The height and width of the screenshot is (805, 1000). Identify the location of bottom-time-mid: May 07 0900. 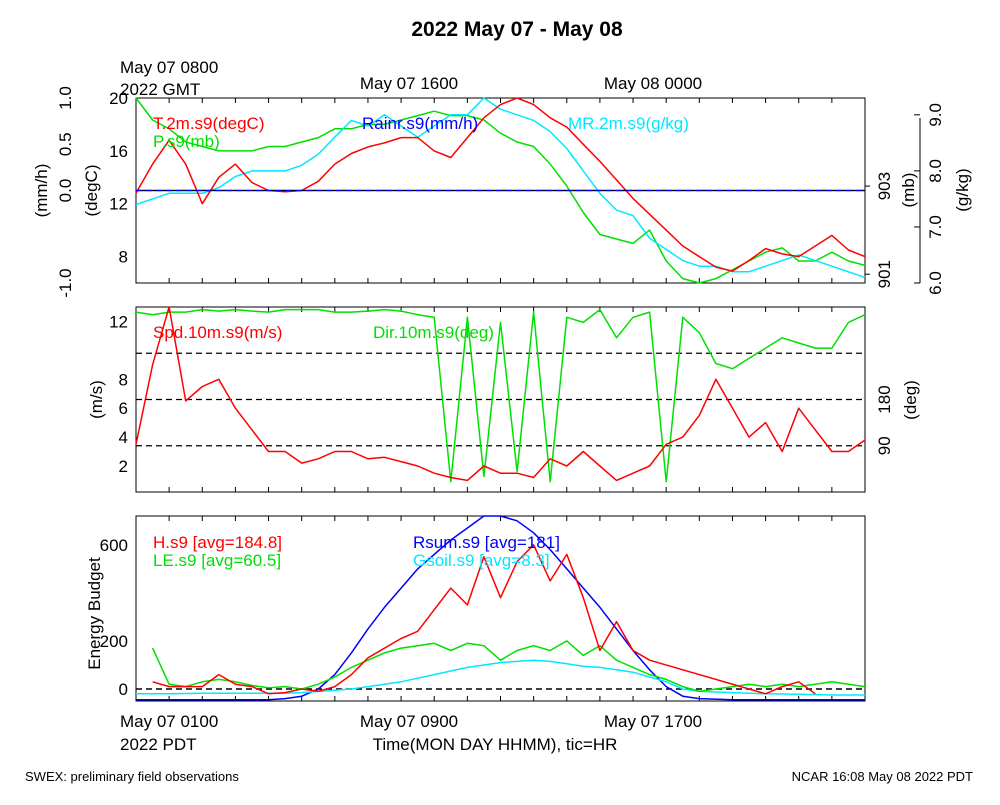
(409, 721).